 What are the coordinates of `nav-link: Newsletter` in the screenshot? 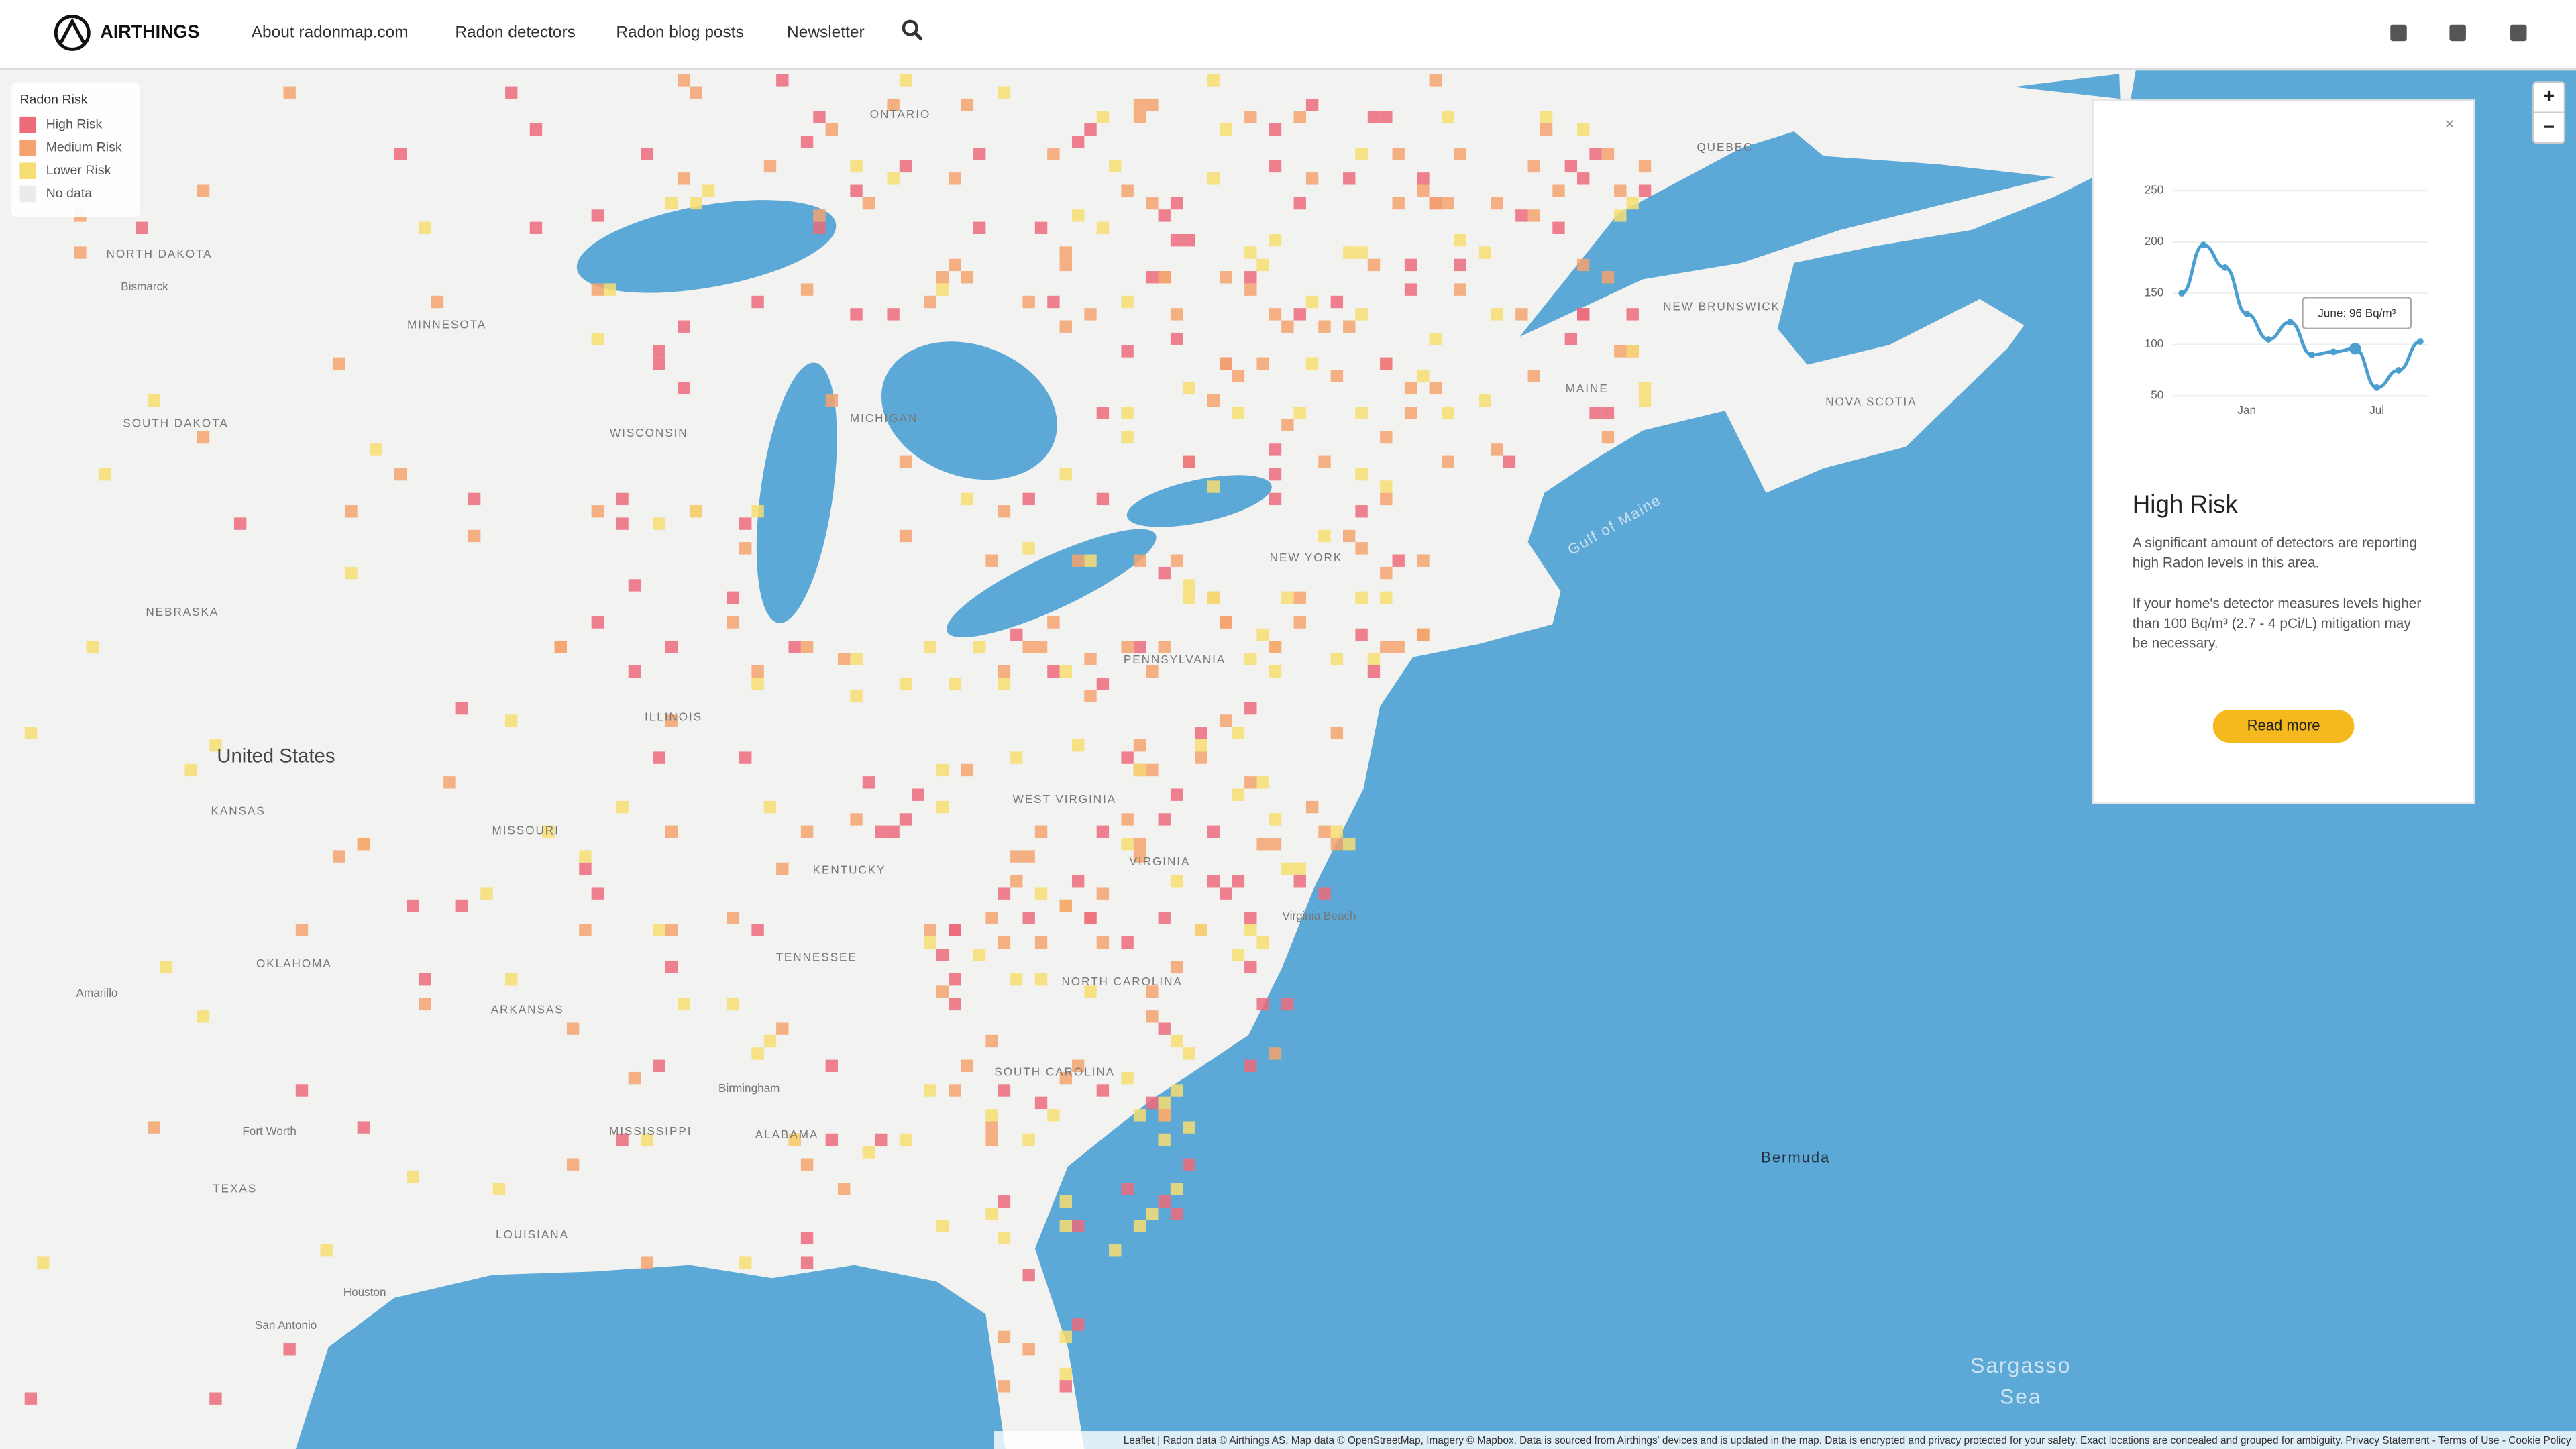 It's located at (826, 32).